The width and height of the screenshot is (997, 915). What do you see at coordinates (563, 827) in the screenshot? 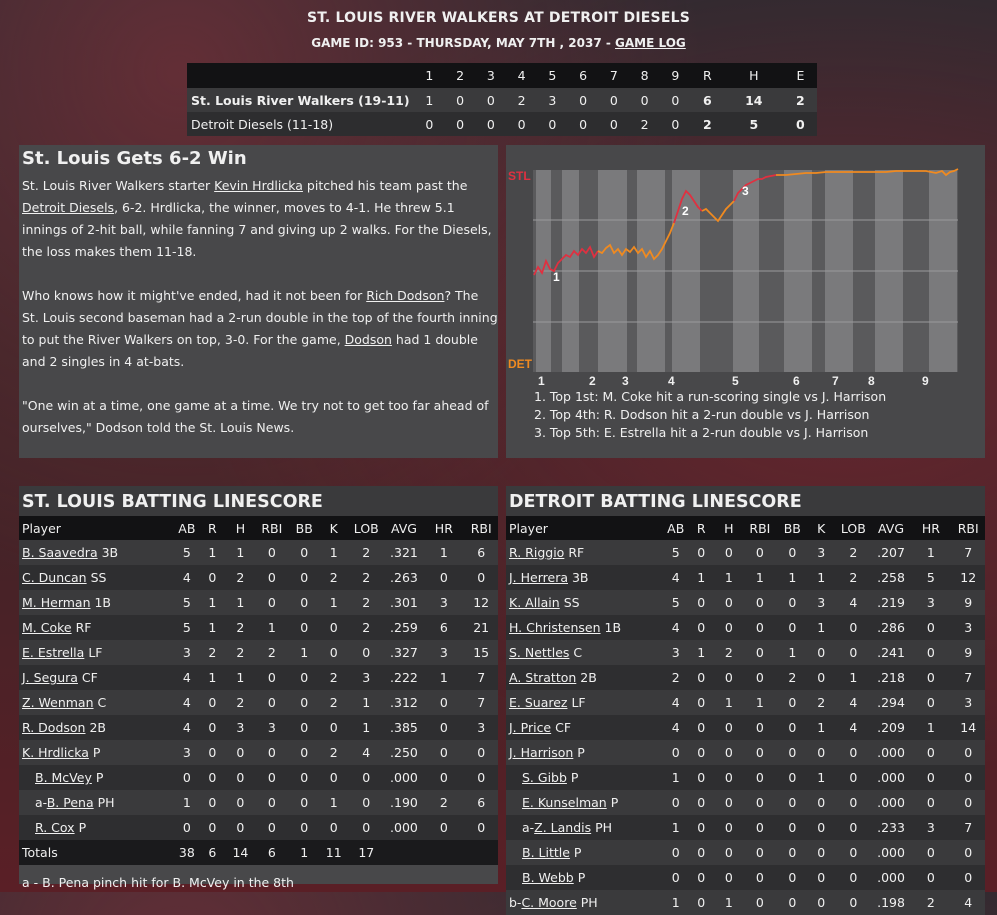
I see `player-link: Z. Landis` at bounding box center [563, 827].